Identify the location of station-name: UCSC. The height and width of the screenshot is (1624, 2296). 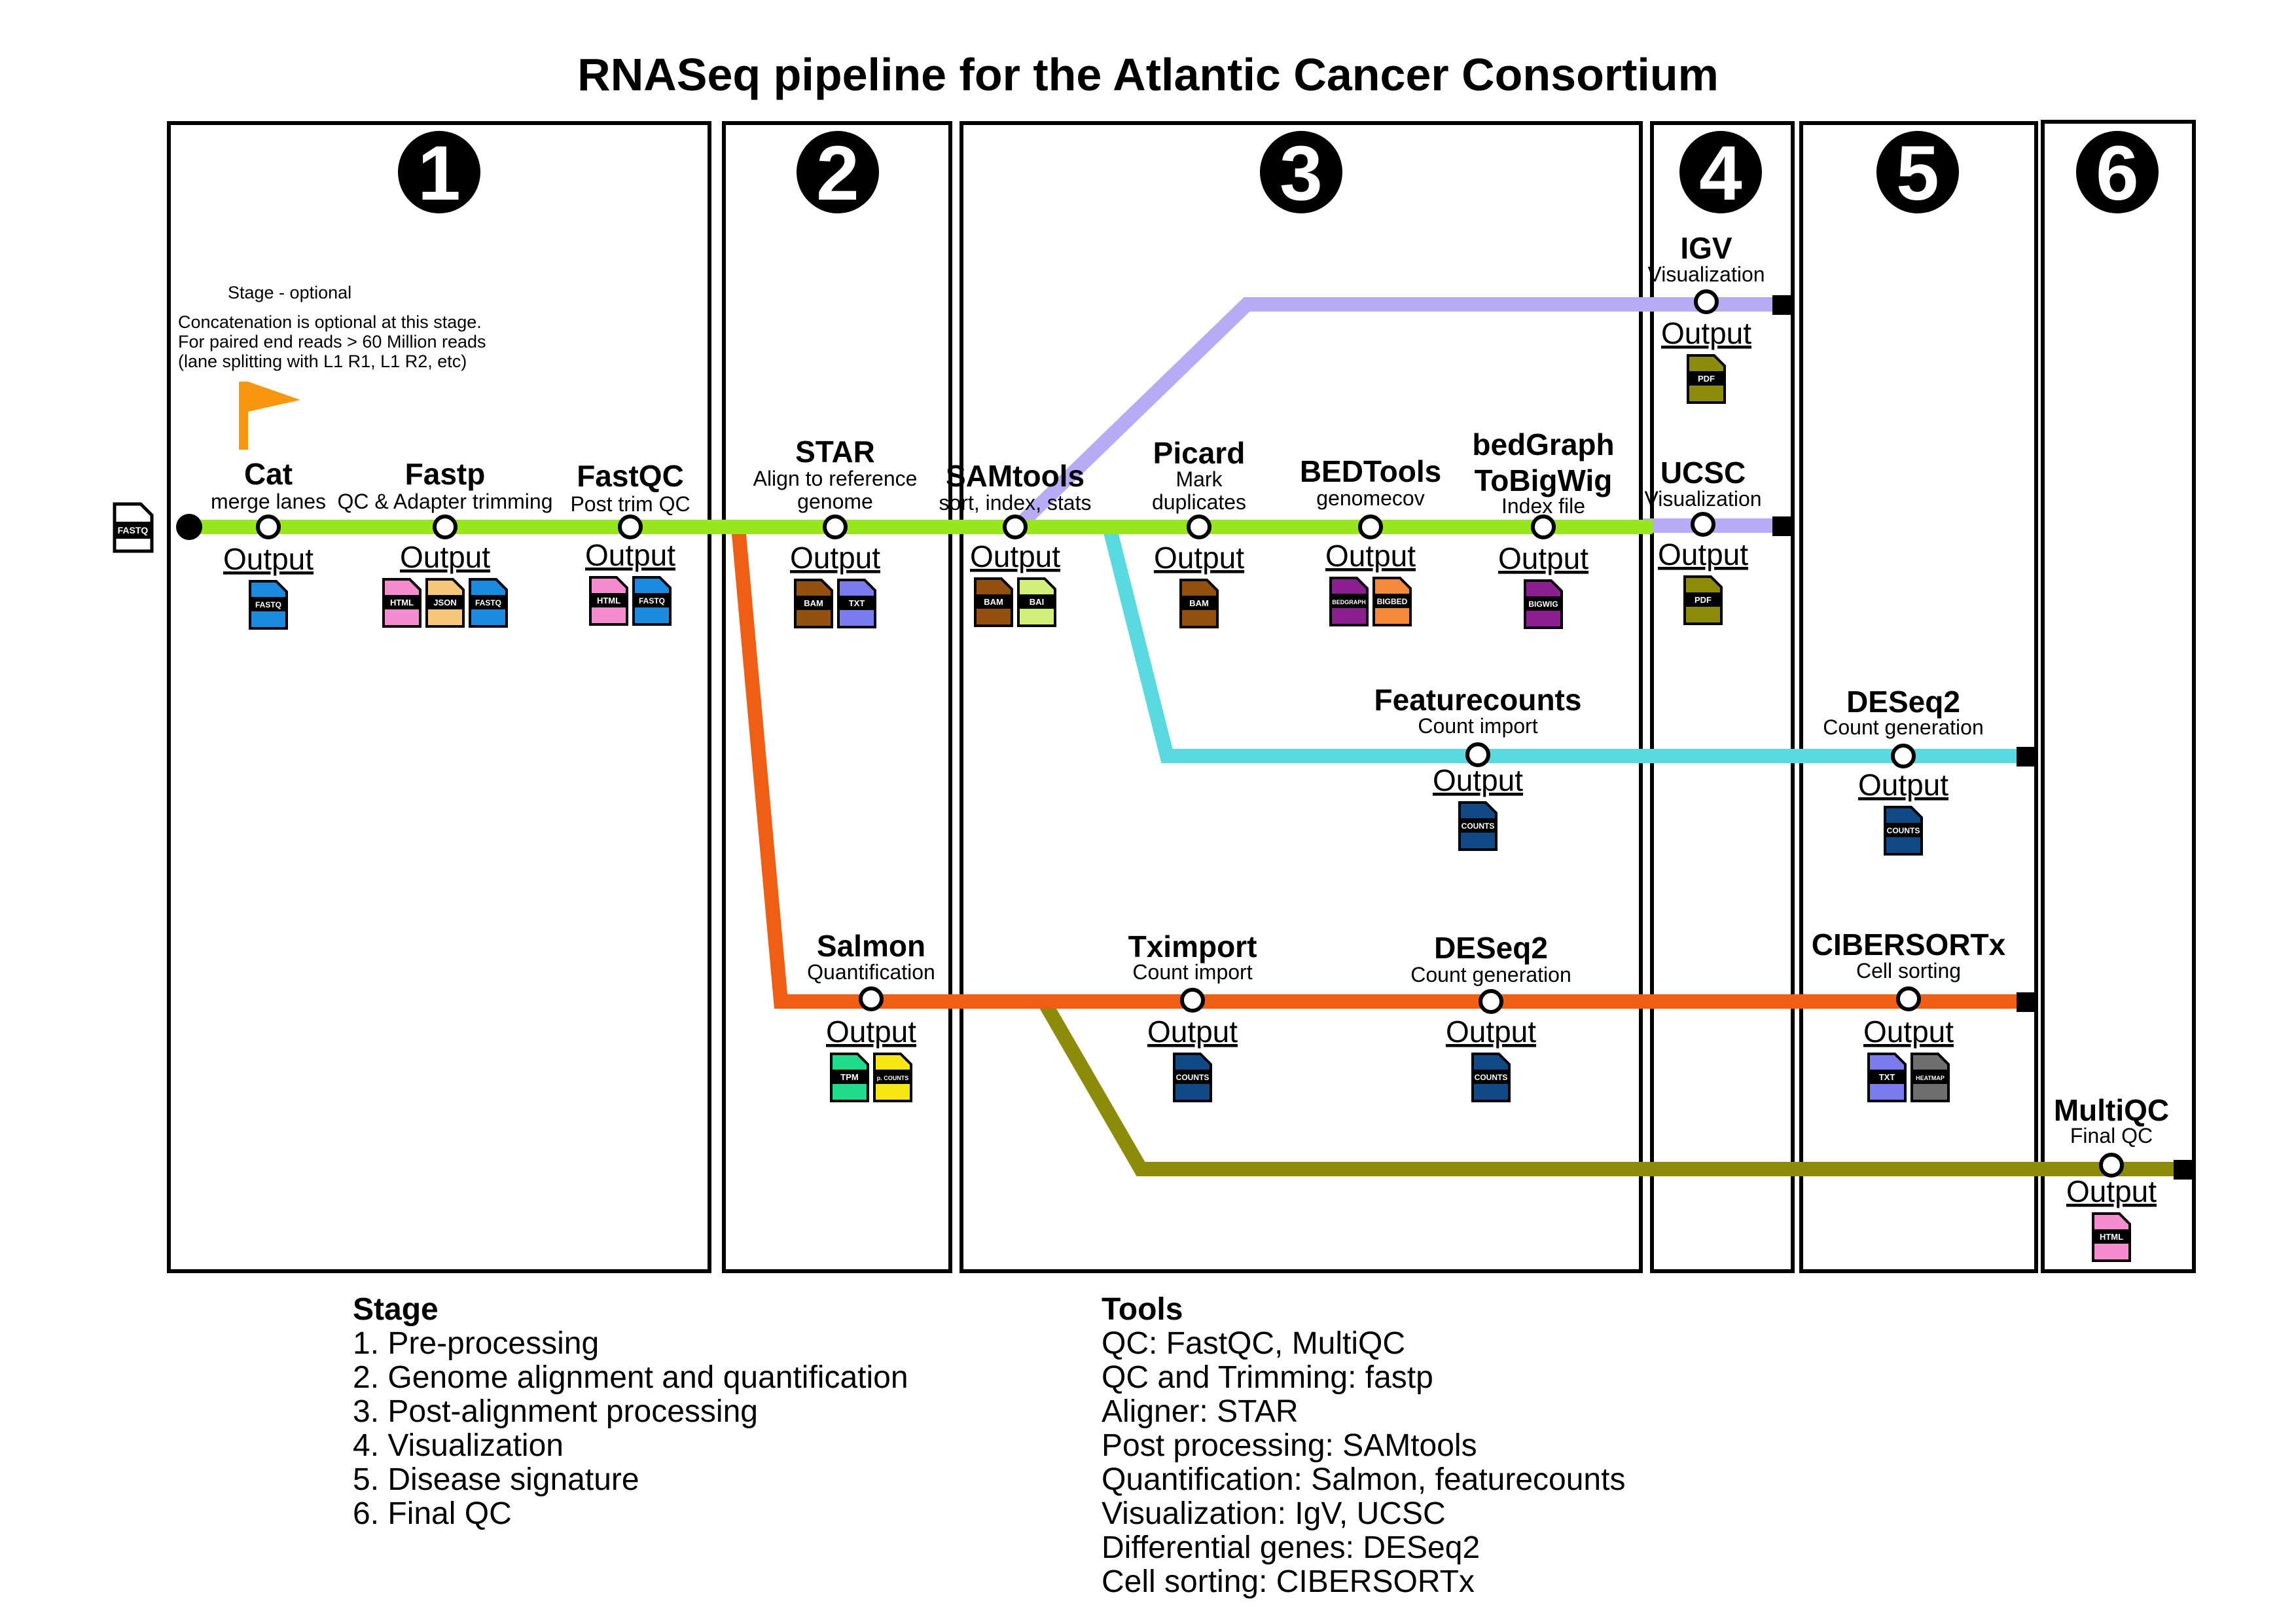
(1703, 473).